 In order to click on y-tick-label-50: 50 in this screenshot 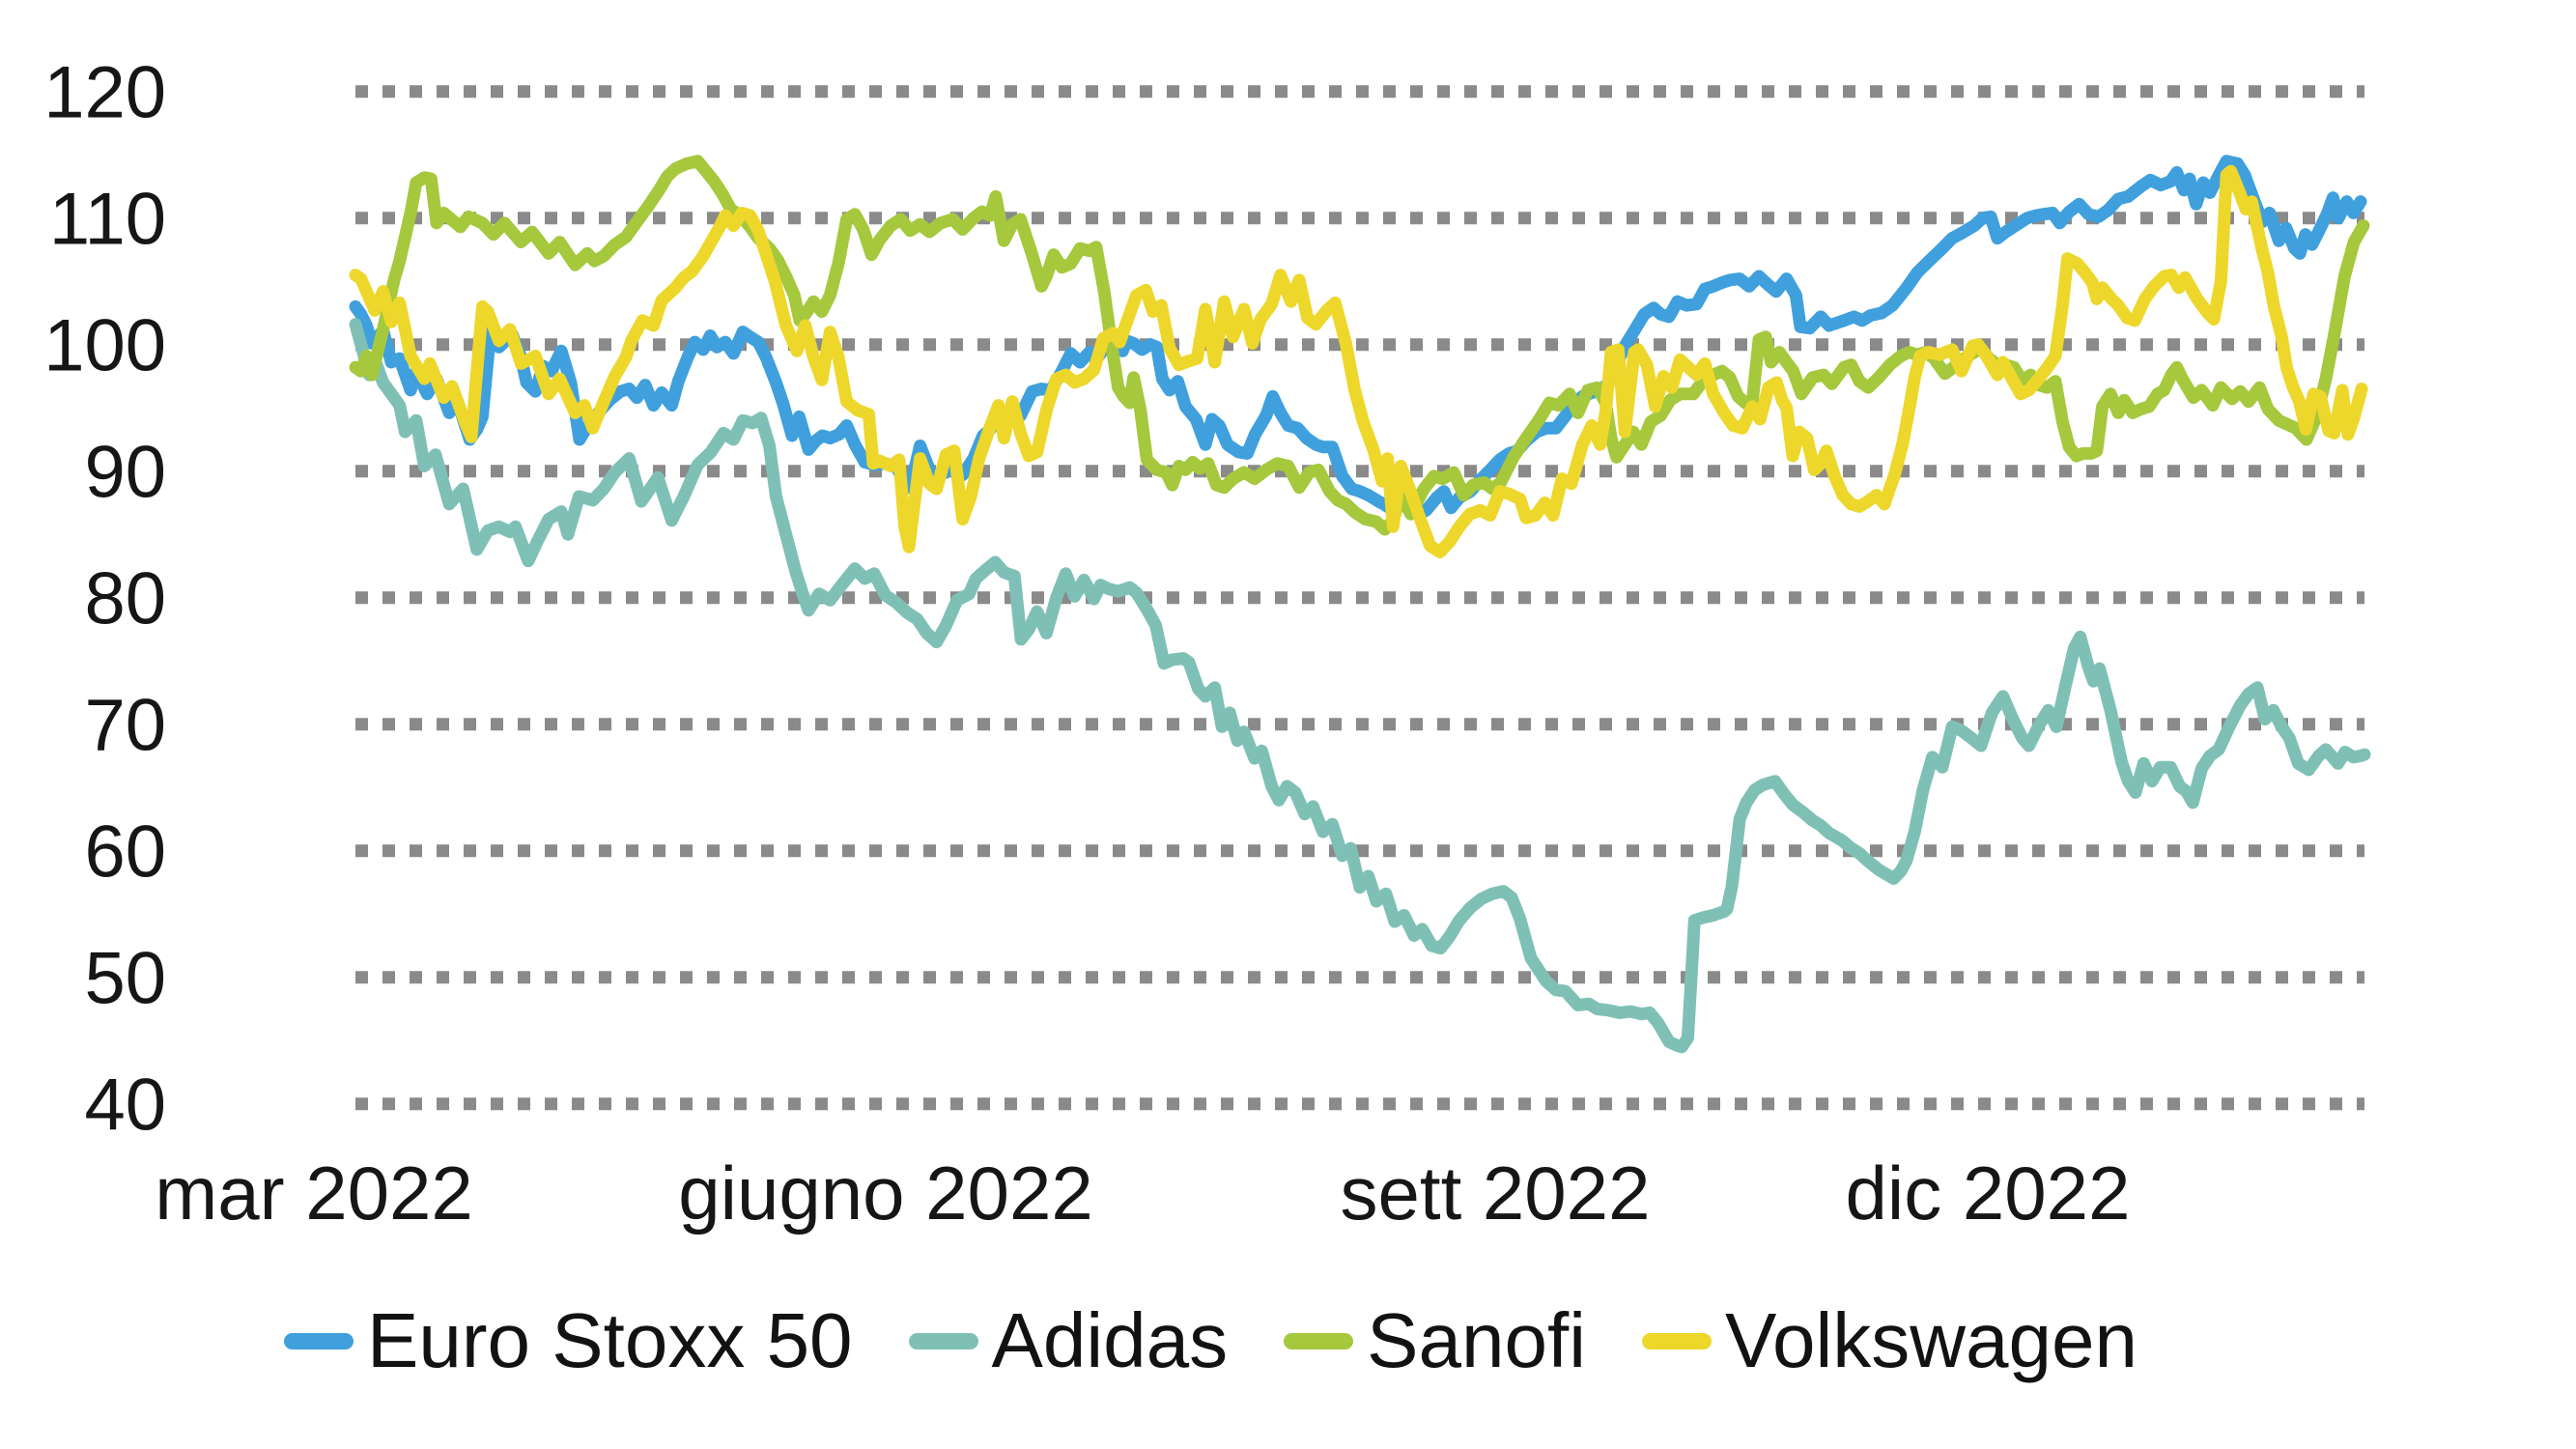, I will do `click(125, 979)`.